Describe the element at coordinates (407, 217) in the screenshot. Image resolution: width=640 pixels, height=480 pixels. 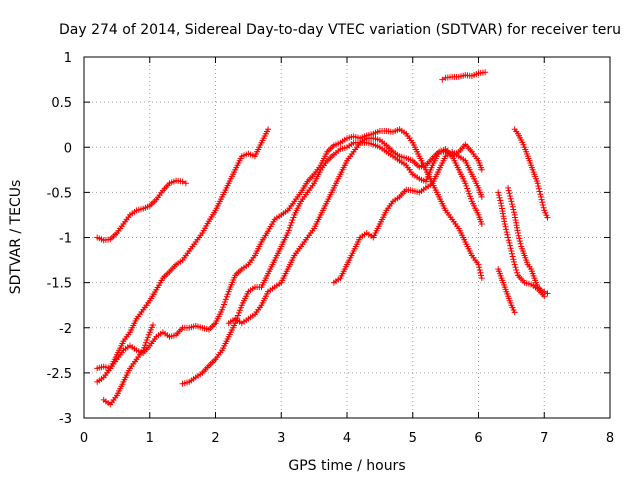
I see `series-arc-g` at that location.